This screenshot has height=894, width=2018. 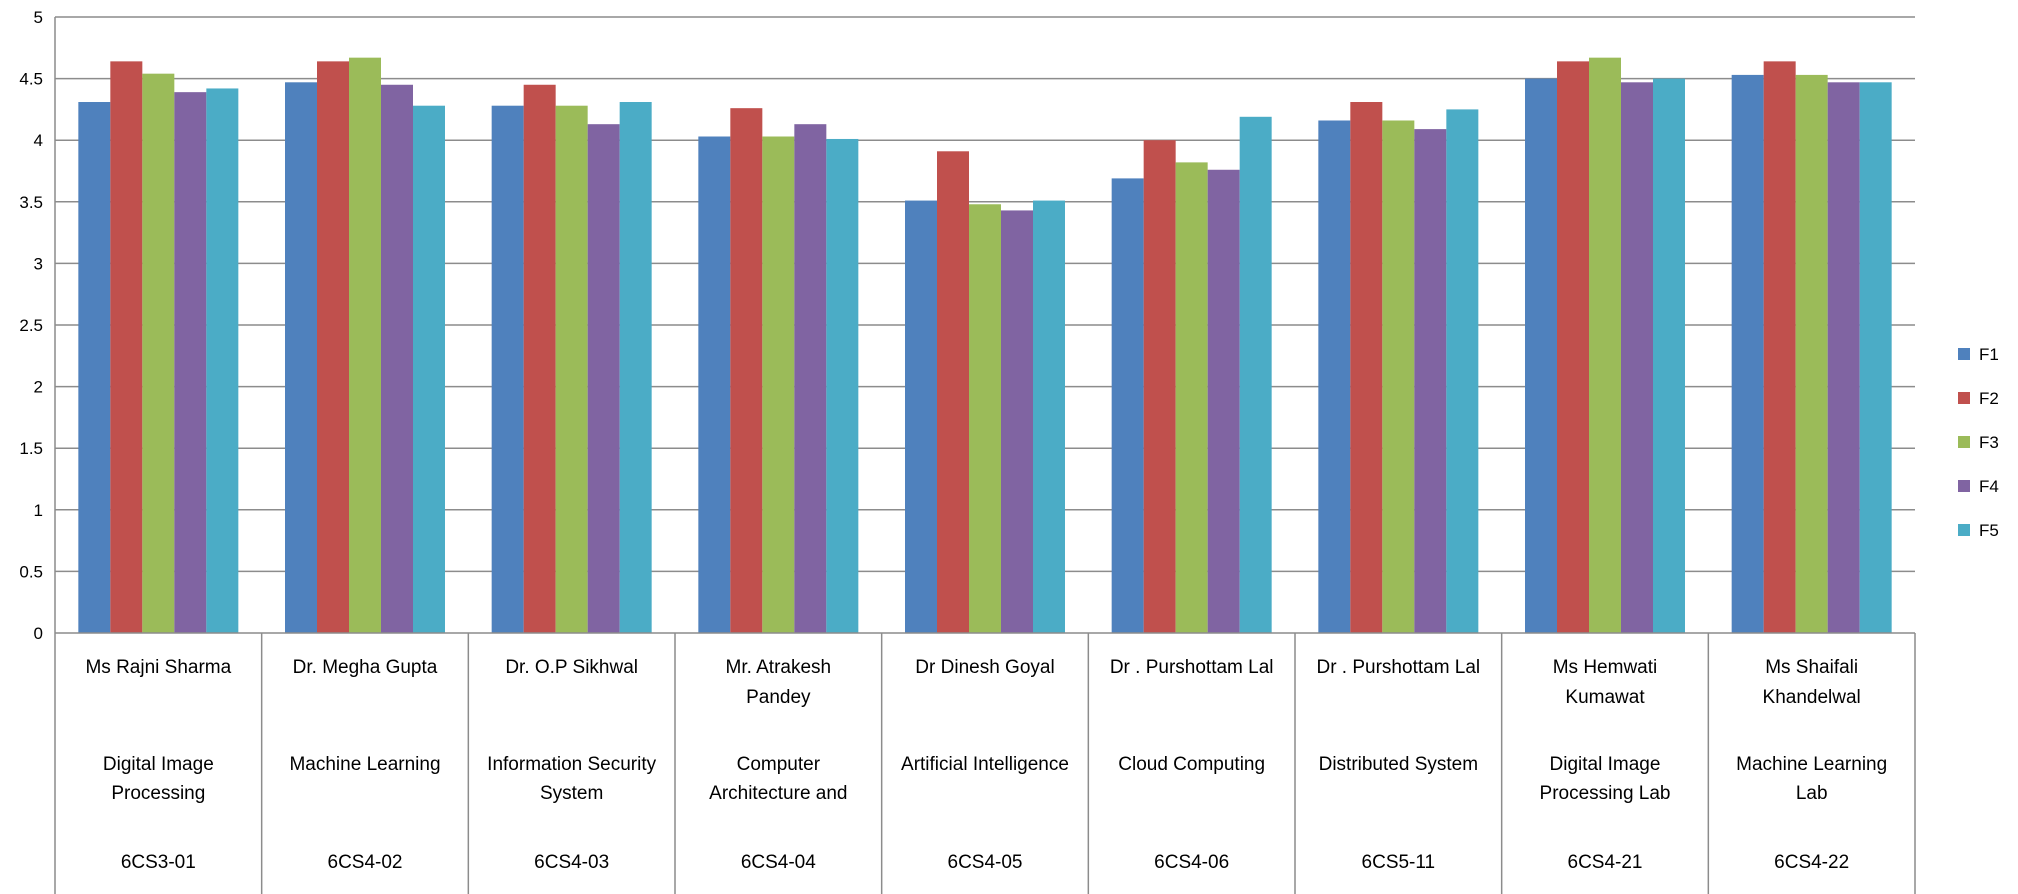 I want to click on y-axis: 0 0.5 1 1.5 2 2.5 3 3.5 4 4.5 5, so click(x=37, y=451).